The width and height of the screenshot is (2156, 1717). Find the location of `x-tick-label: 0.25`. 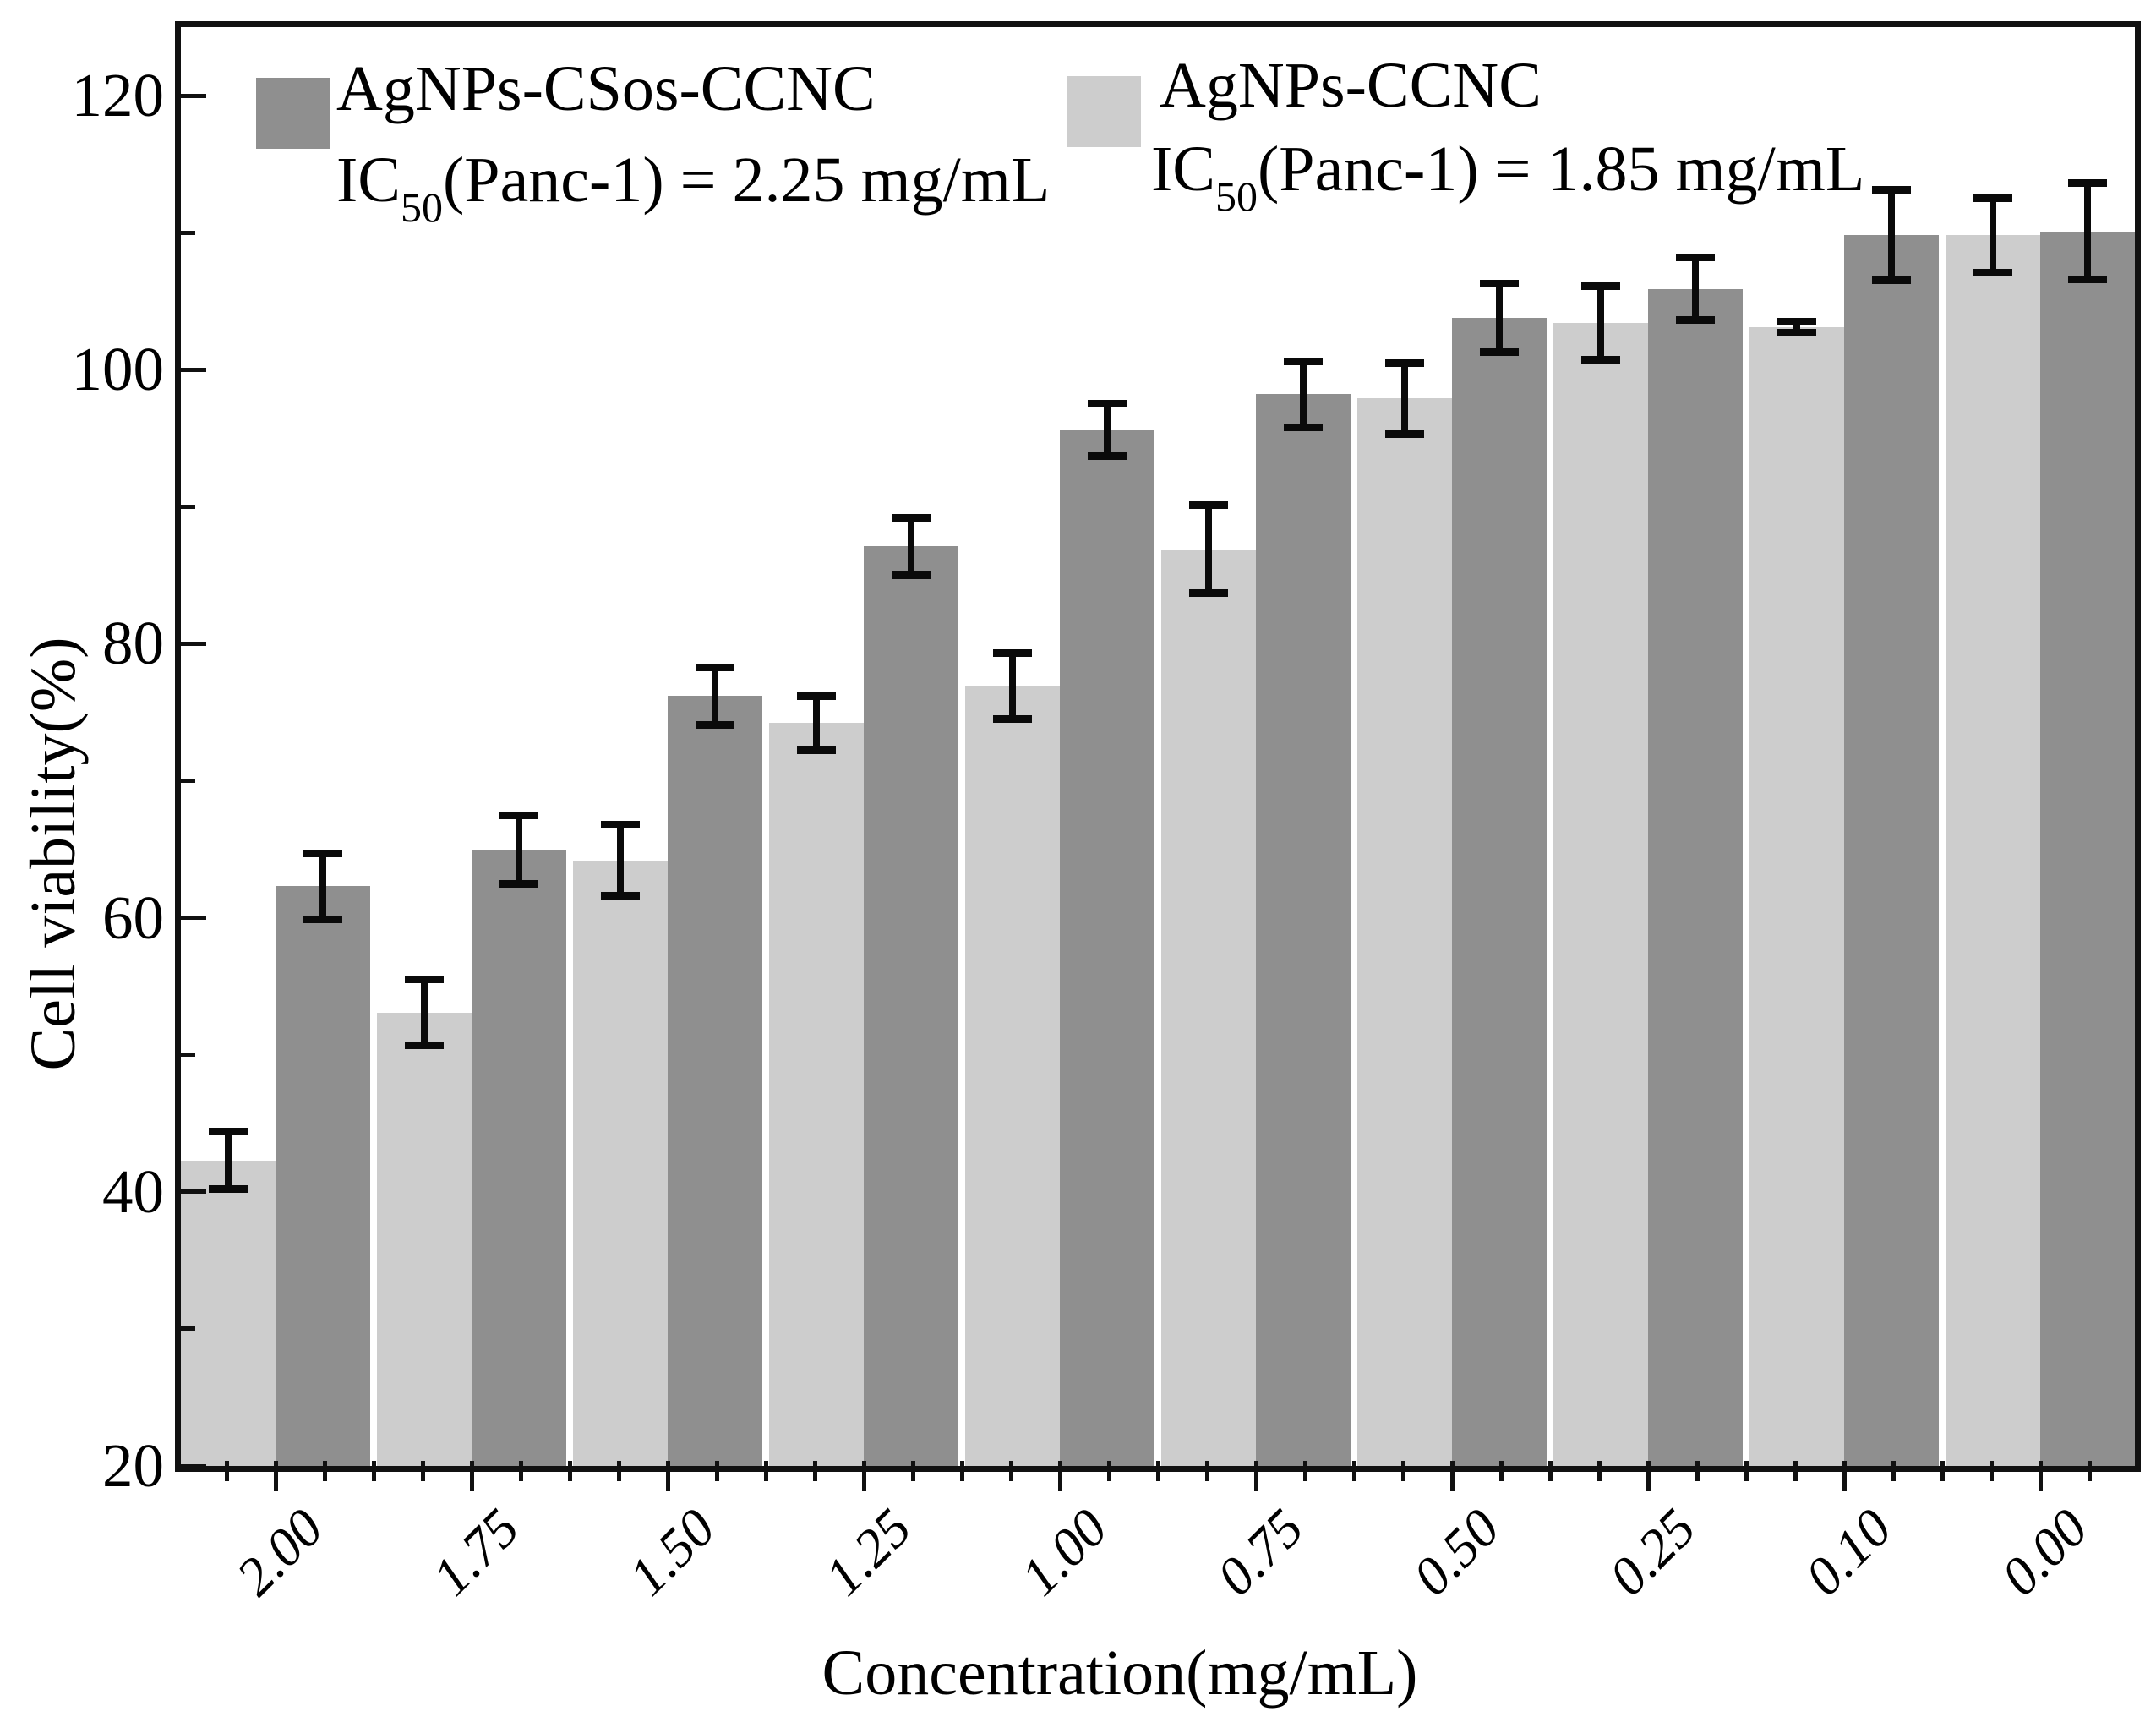

x-tick-label: 0.25 is located at coordinates (1652, 1552).